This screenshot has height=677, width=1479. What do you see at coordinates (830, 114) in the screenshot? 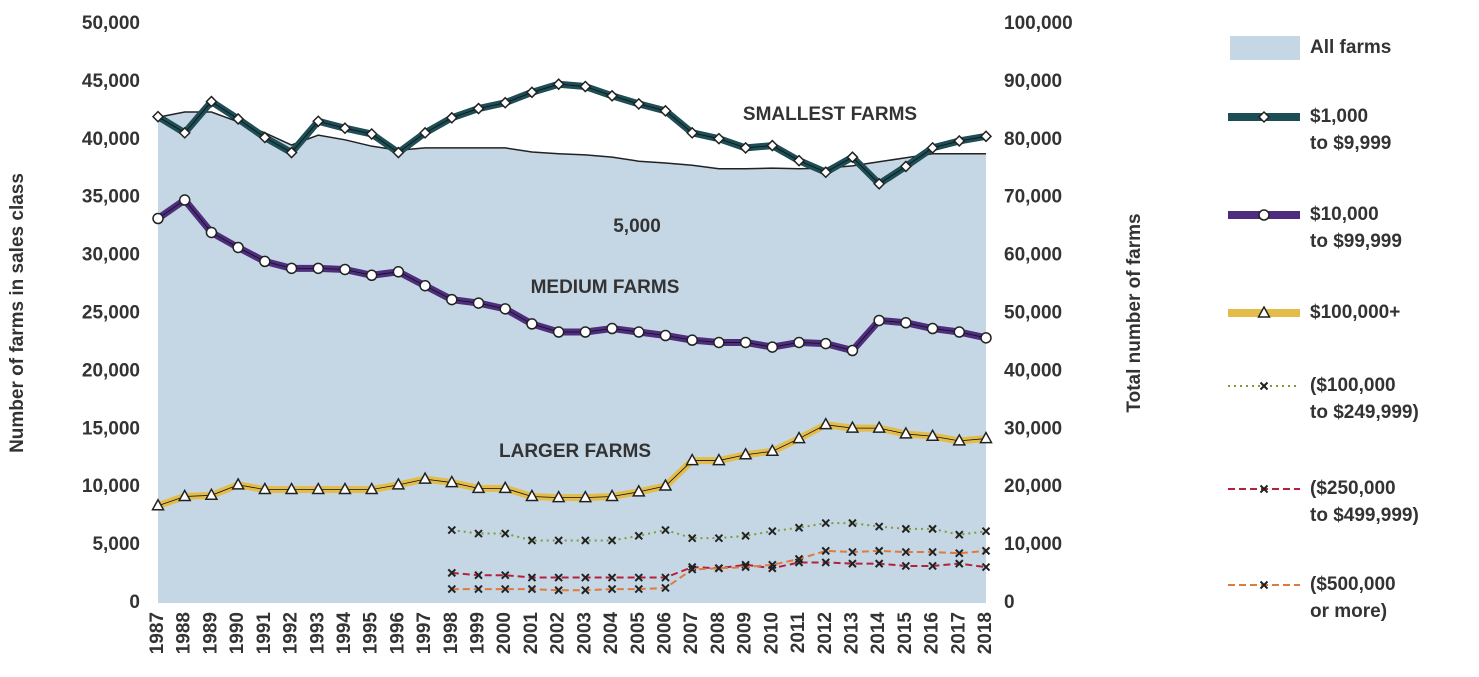
I see `annotation: SMALLEST FARMS` at bounding box center [830, 114].